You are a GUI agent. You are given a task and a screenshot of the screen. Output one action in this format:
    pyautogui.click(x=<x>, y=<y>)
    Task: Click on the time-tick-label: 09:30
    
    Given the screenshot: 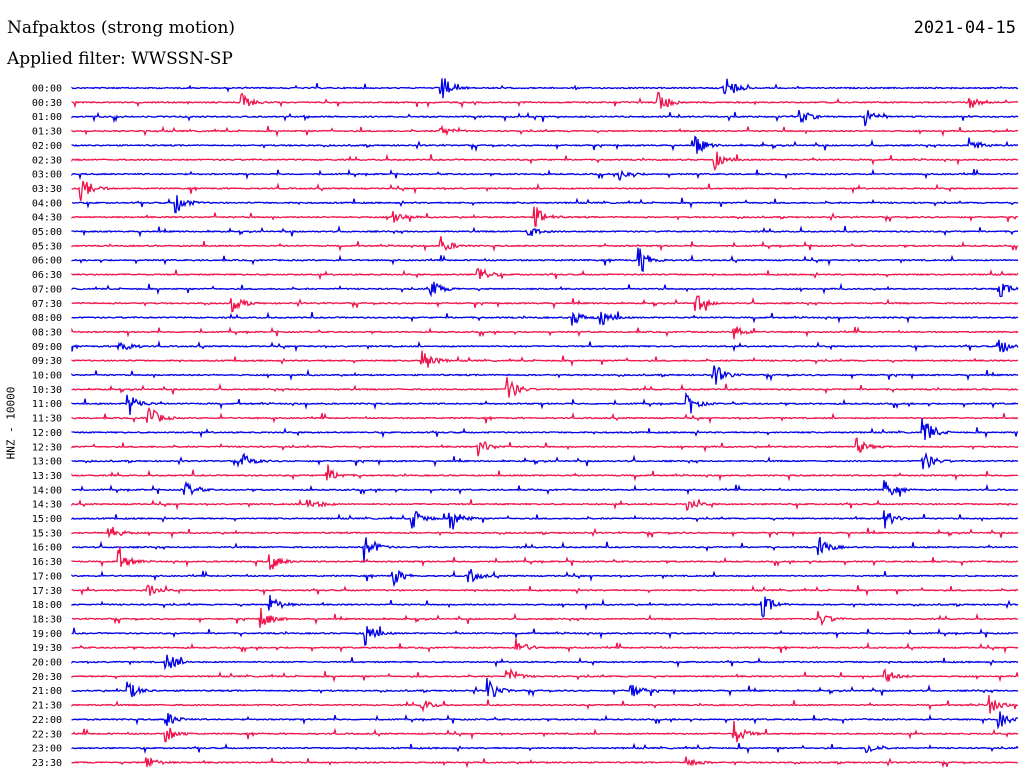 What is the action you would take?
    pyautogui.click(x=47, y=361)
    